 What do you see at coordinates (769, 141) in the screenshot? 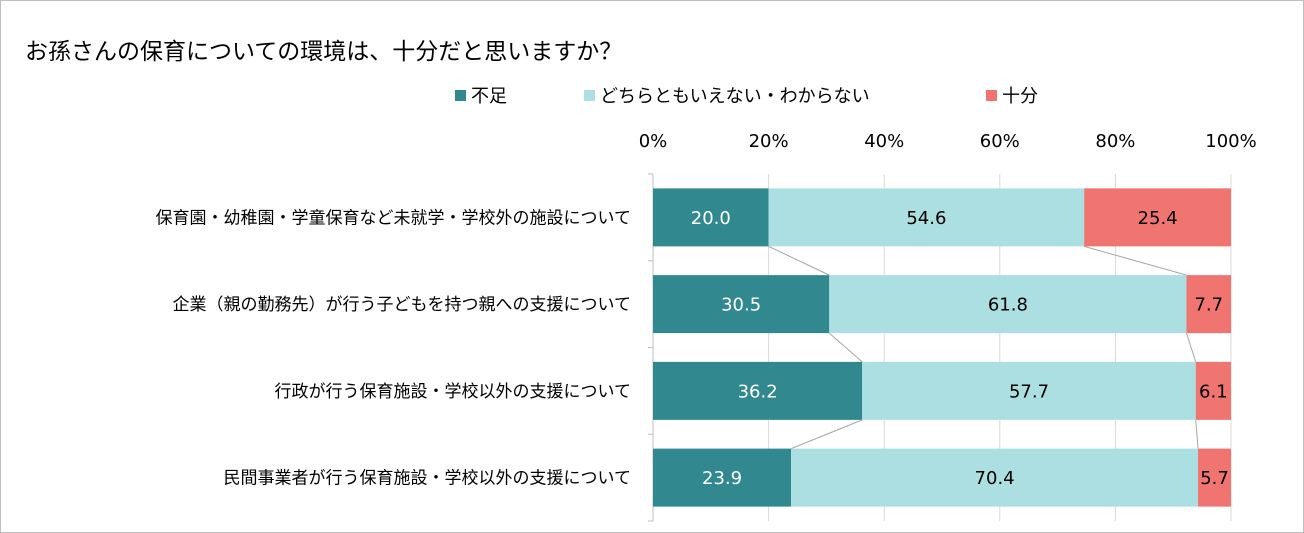
I see `x-tick-label: 20%` at bounding box center [769, 141].